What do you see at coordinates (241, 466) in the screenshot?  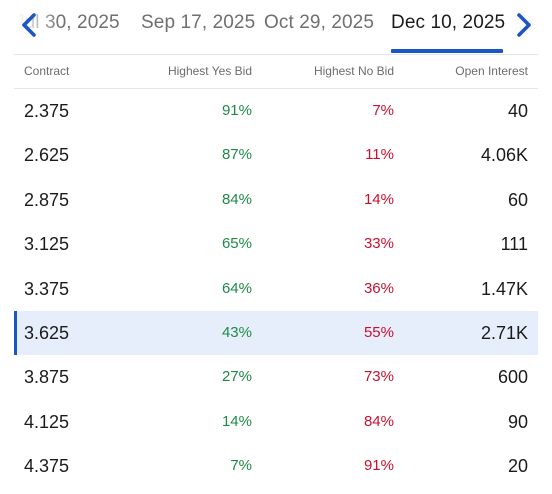 I see `yes-bid: 7%` at bounding box center [241, 466].